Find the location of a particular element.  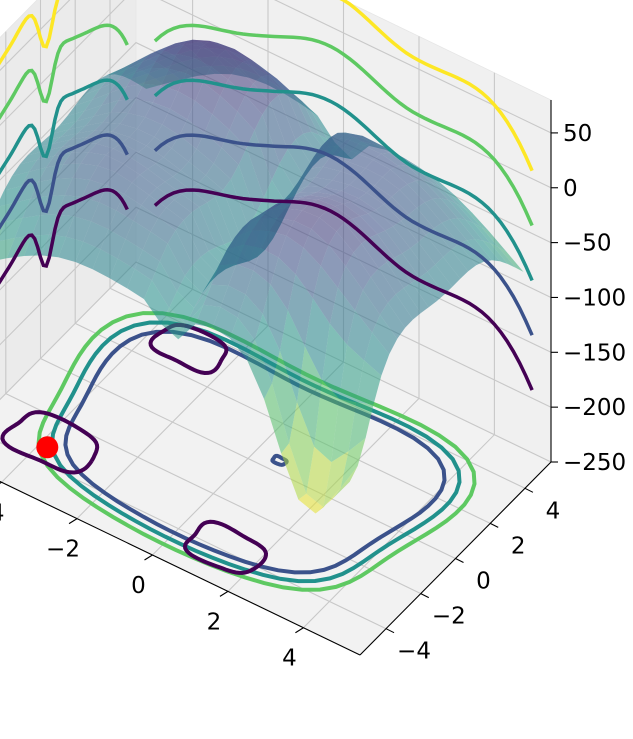

z-tick-label: −50 is located at coordinates (587, 244).